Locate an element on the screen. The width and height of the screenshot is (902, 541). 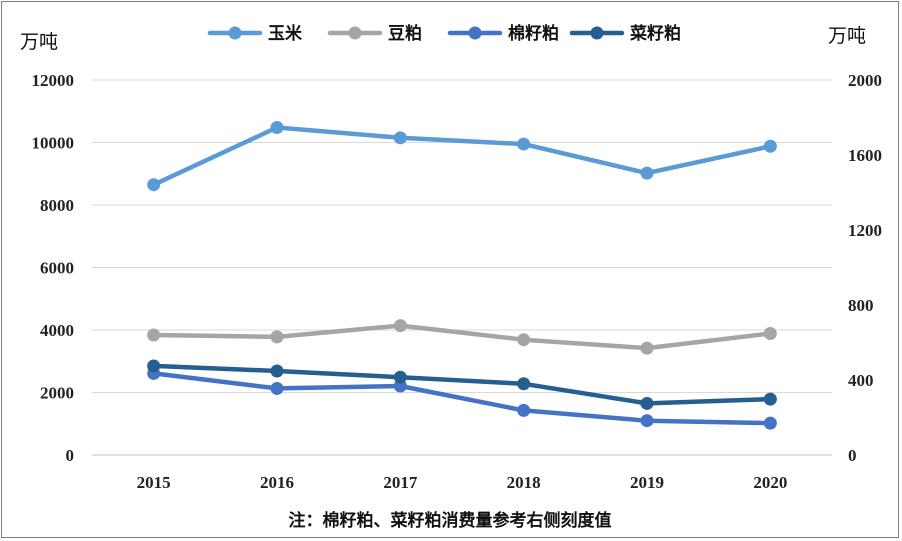
x-axis-ticks: 2015 2016 2017 2018 2019 2020 is located at coordinates (462, 482).